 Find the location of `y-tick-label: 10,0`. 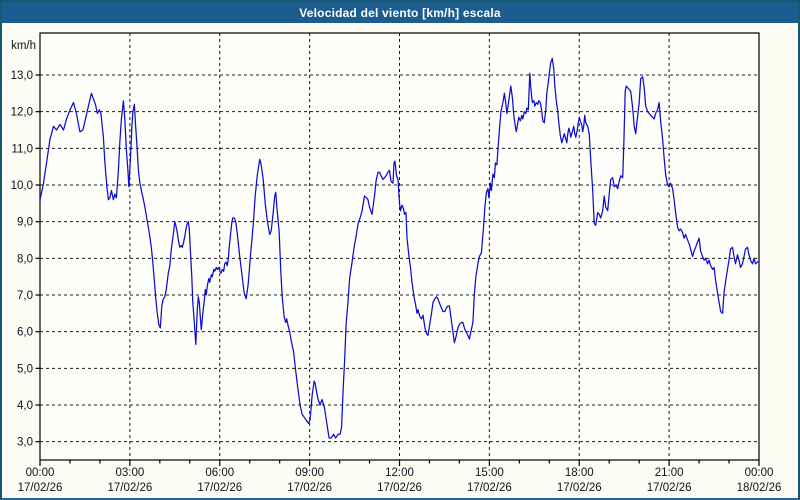

y-tick-label: 10,0 is located at coordinates (22, 186).